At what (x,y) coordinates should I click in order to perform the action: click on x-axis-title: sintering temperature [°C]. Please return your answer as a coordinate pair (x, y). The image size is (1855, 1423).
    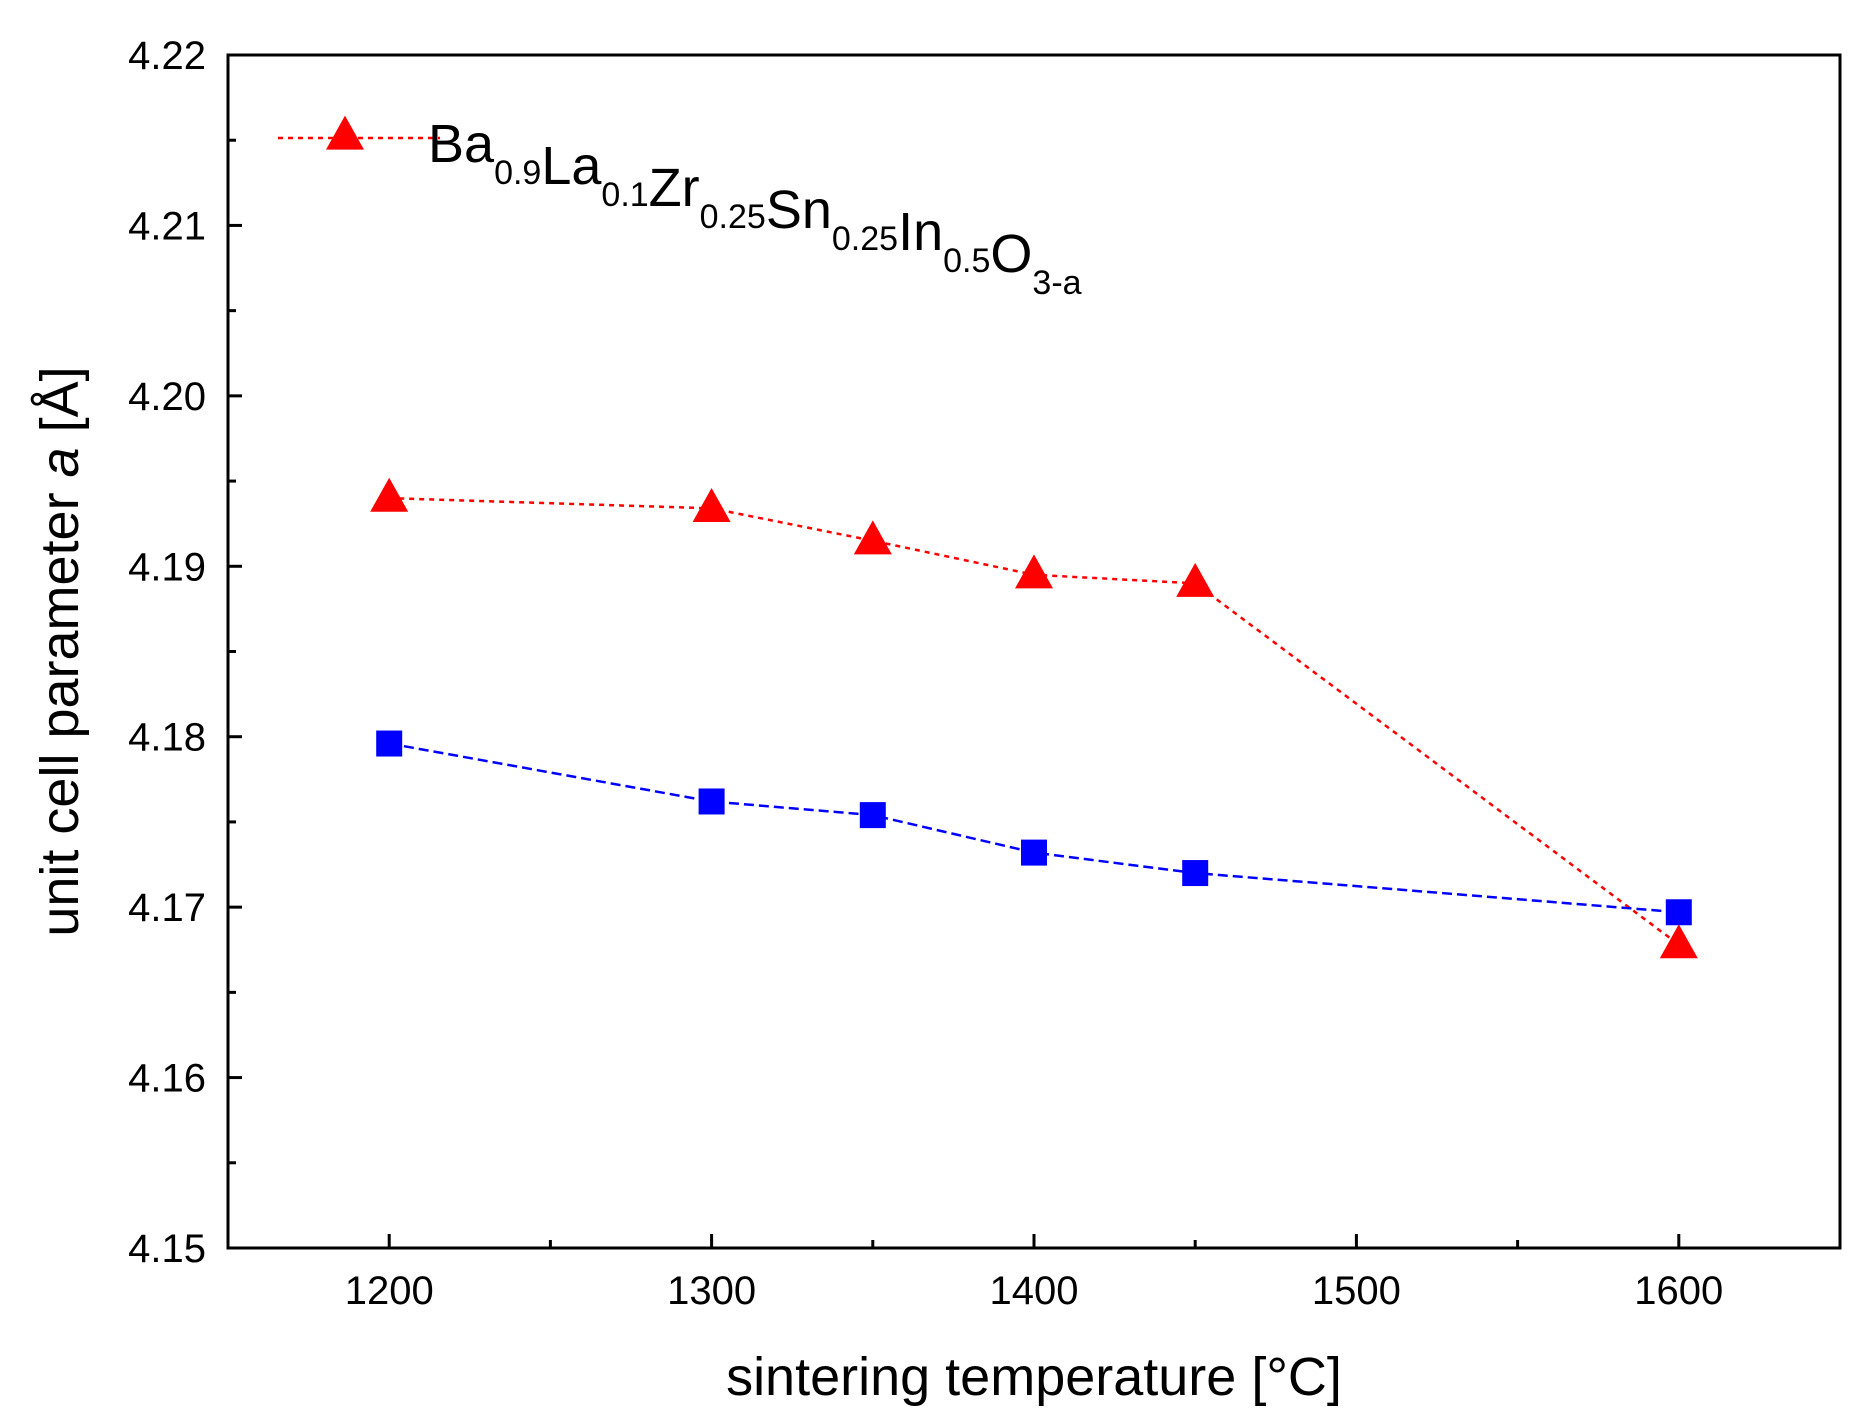
    Looking at the image, I should click on (1034, 1377).